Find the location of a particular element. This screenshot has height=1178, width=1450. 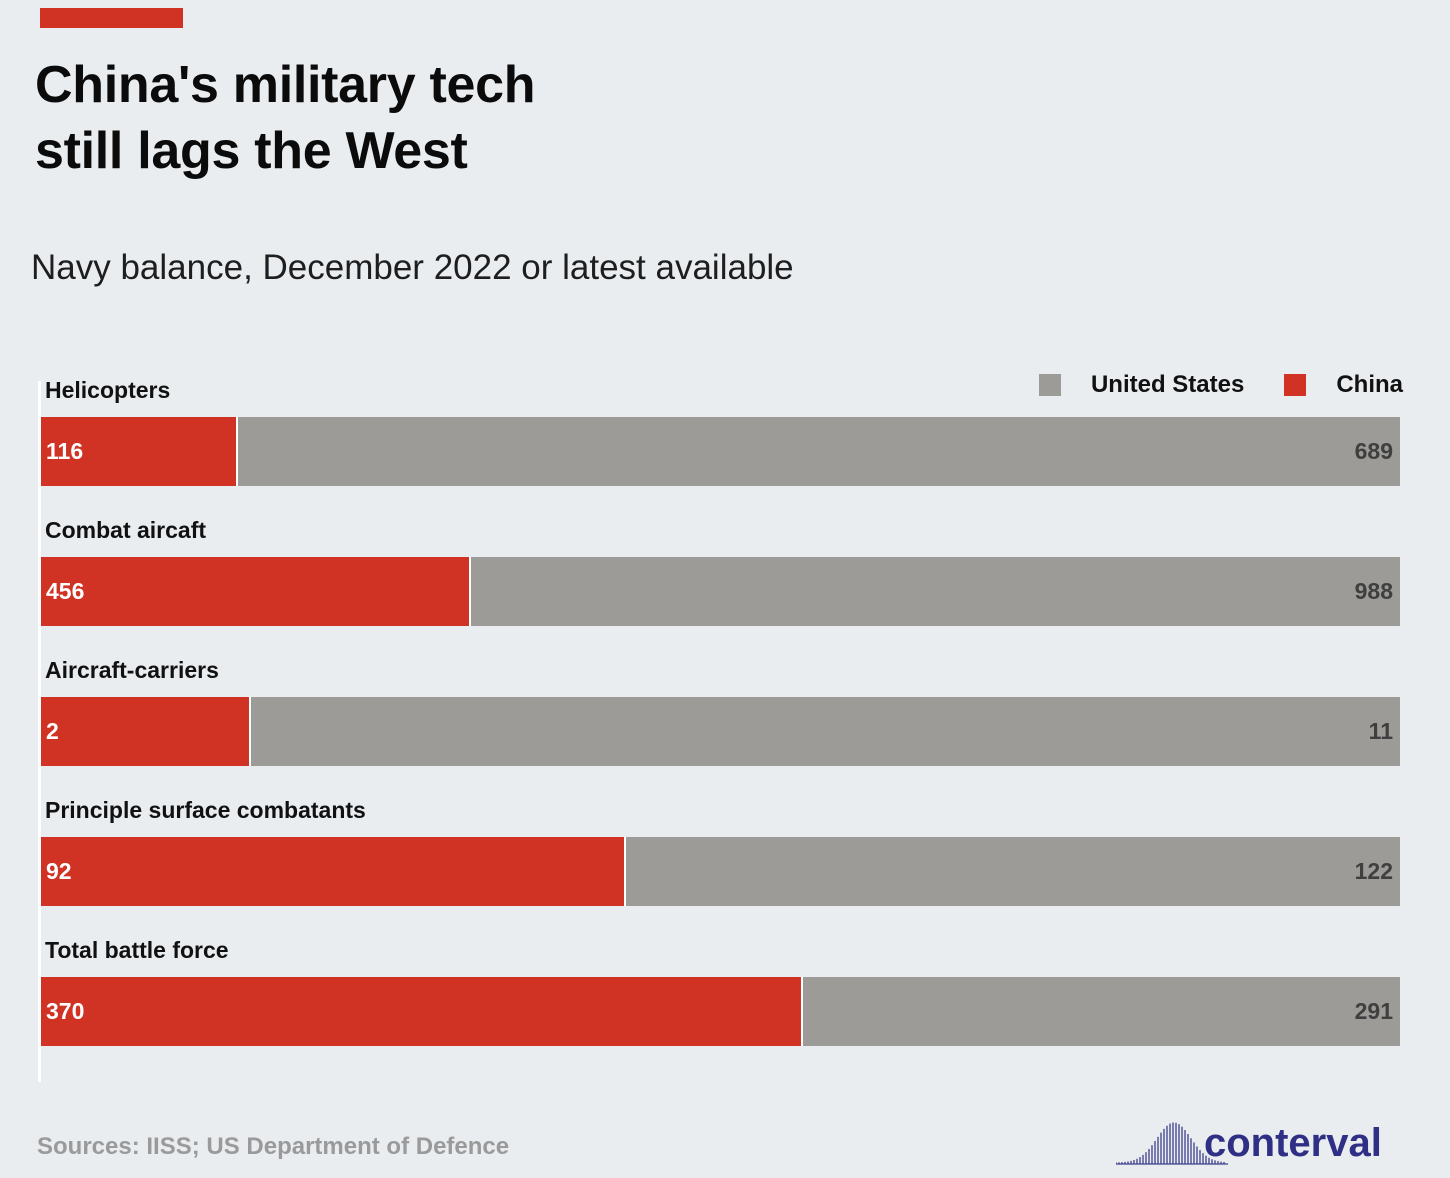

data-label-china: 2 is located at coordinates (52, 731).